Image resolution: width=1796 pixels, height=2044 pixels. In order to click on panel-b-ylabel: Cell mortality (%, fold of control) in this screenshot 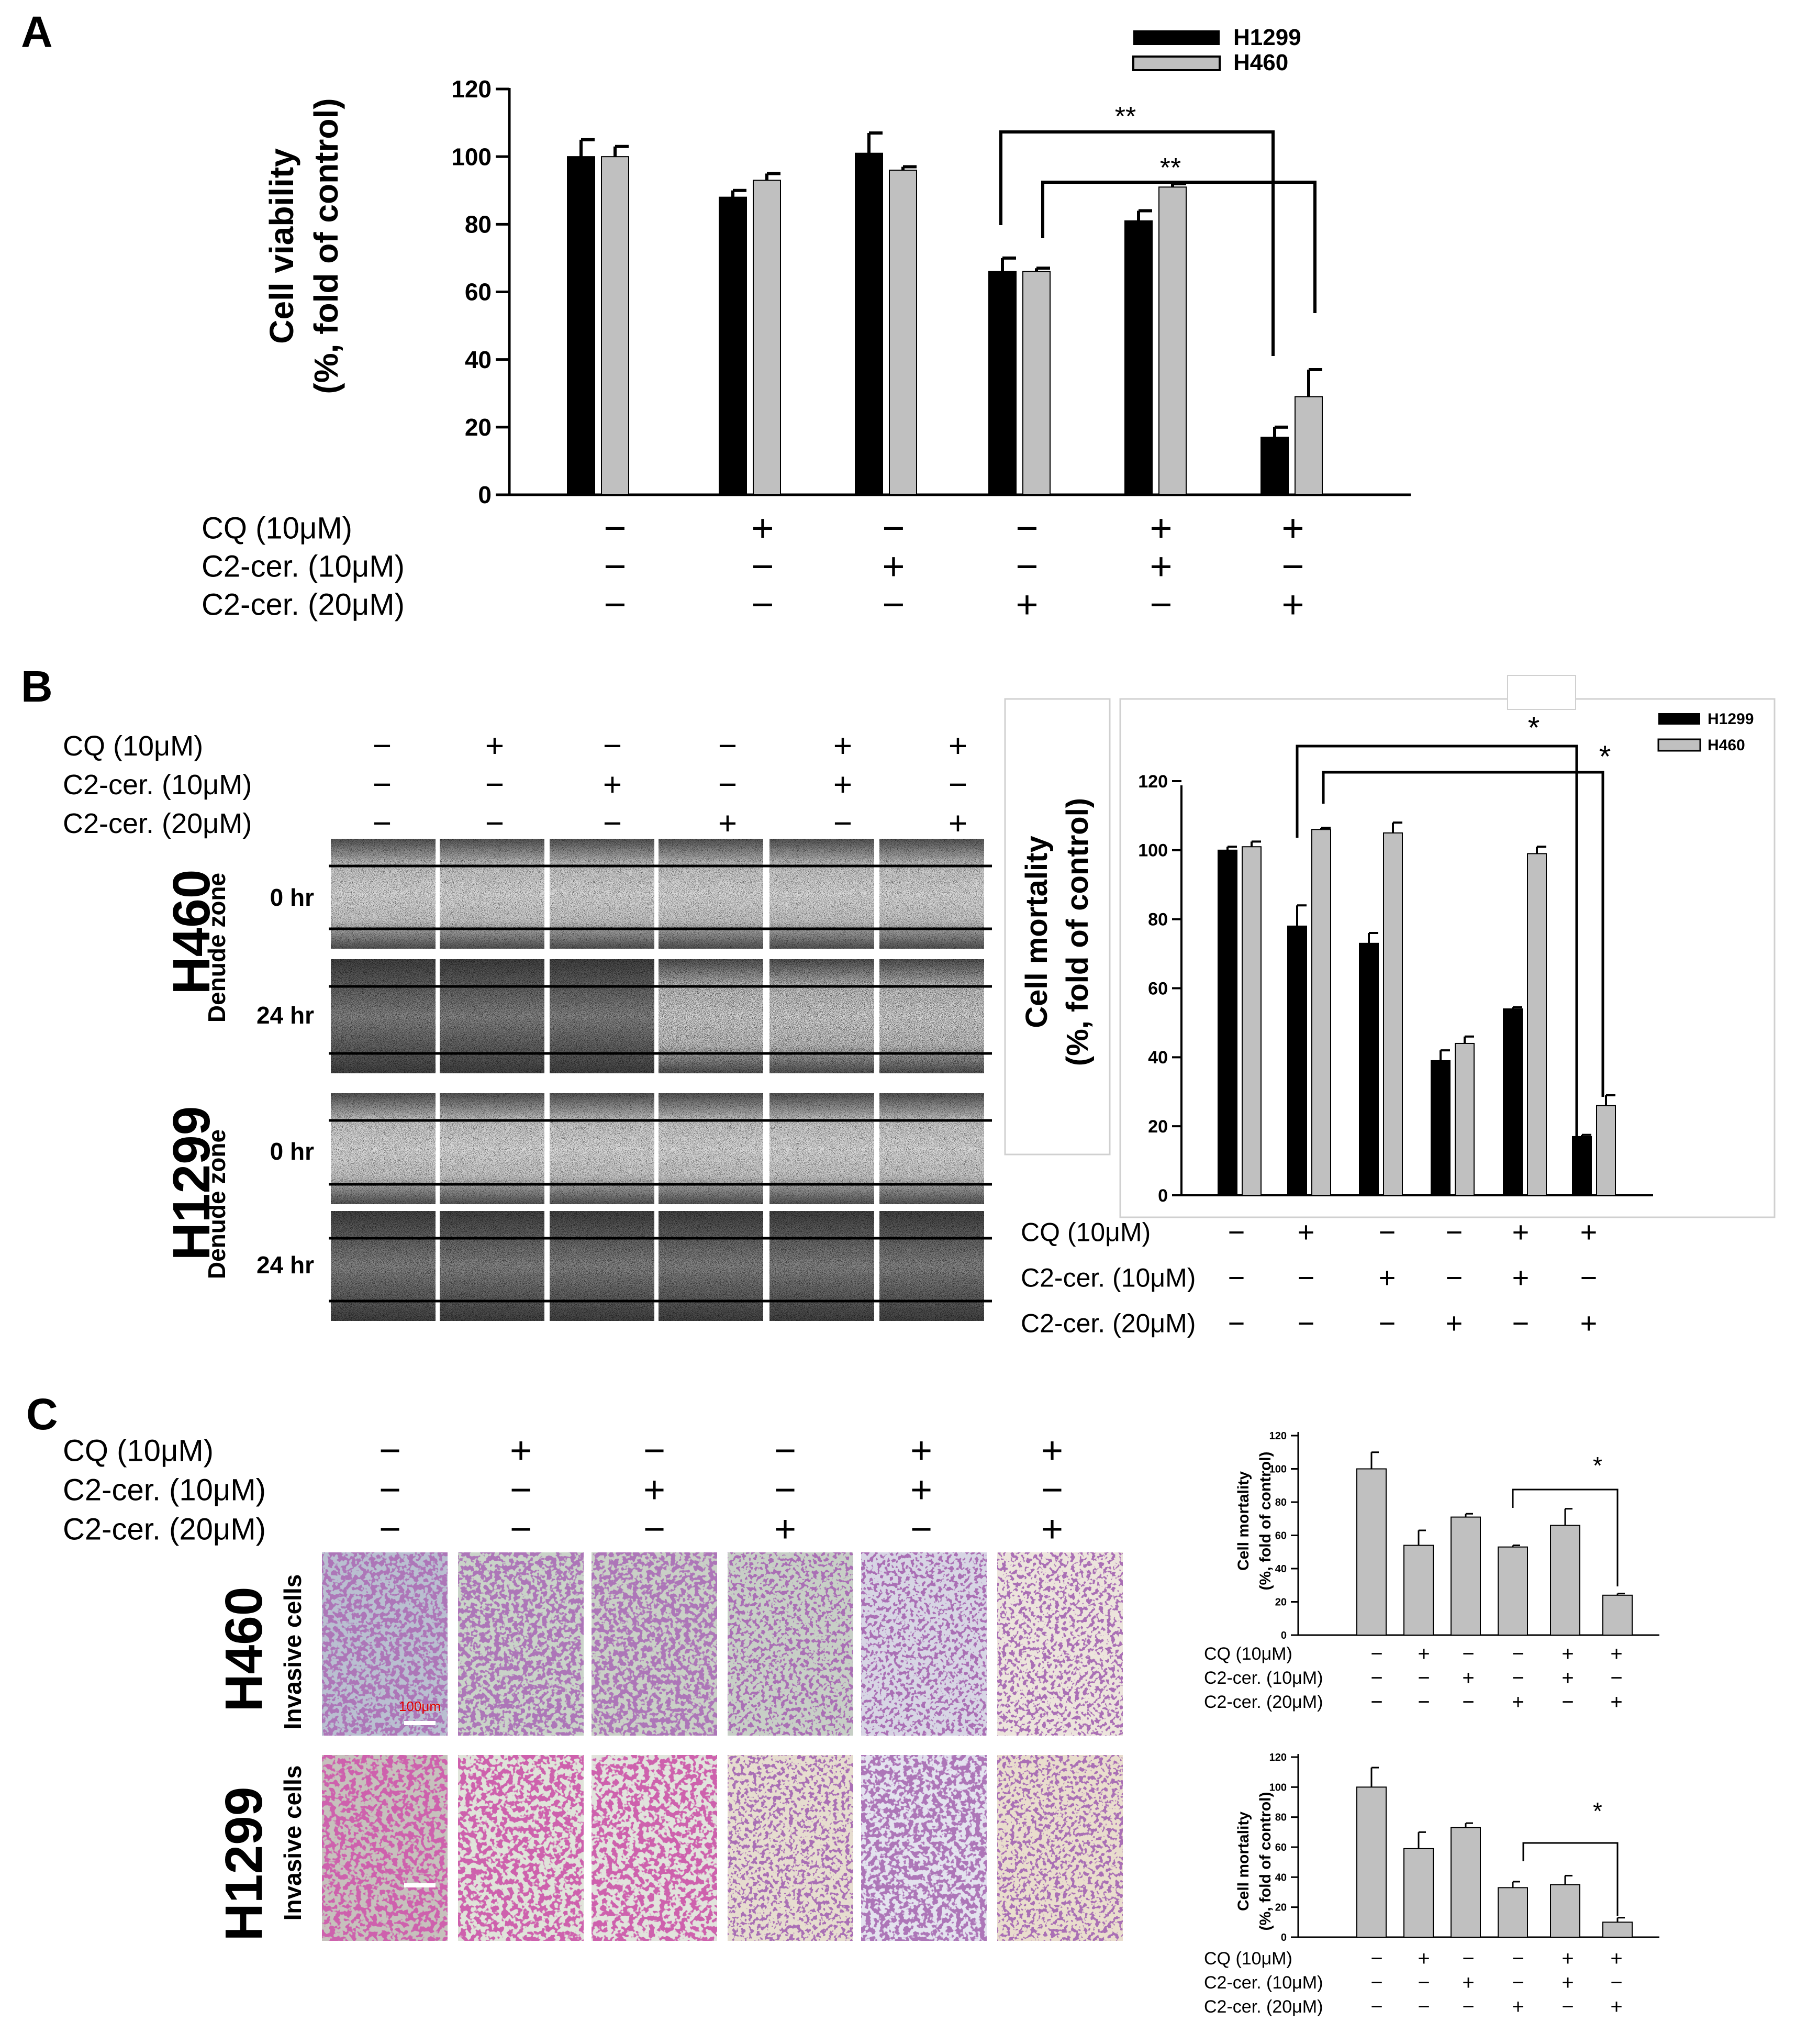, I will do `click(1057, 932)`.